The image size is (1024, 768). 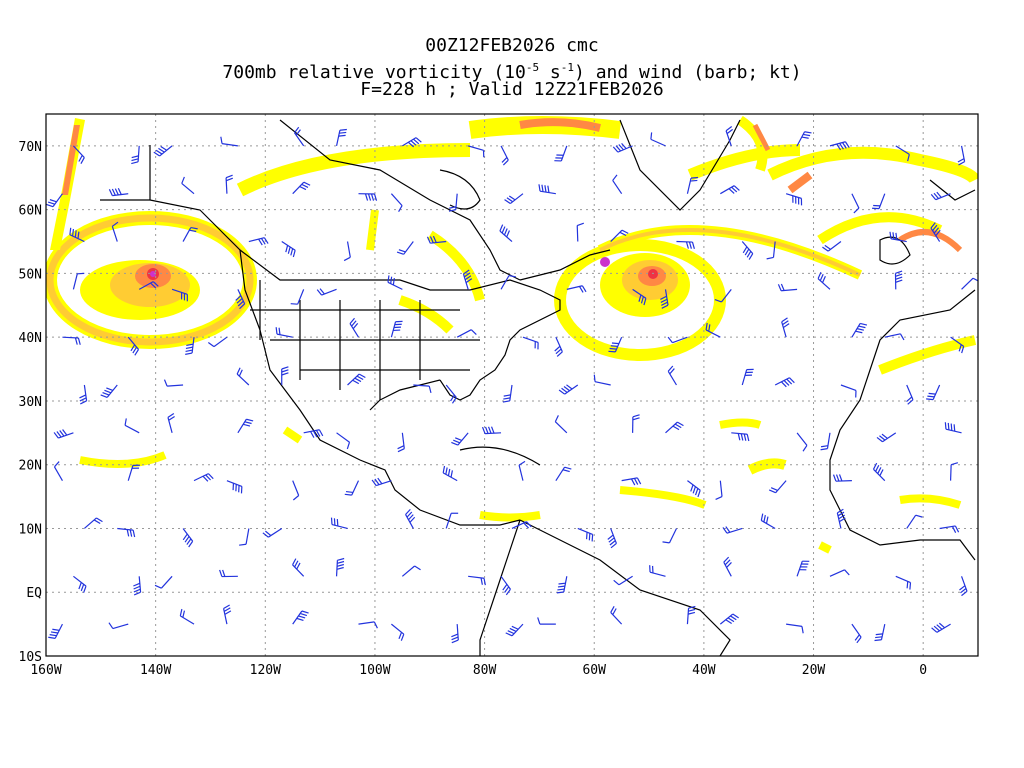 What do you see at coordinates (512, 45) in the screenshot?
I see `map-title-run: 00Z12FEB2026 cmc` at bounding box center [512, 45].